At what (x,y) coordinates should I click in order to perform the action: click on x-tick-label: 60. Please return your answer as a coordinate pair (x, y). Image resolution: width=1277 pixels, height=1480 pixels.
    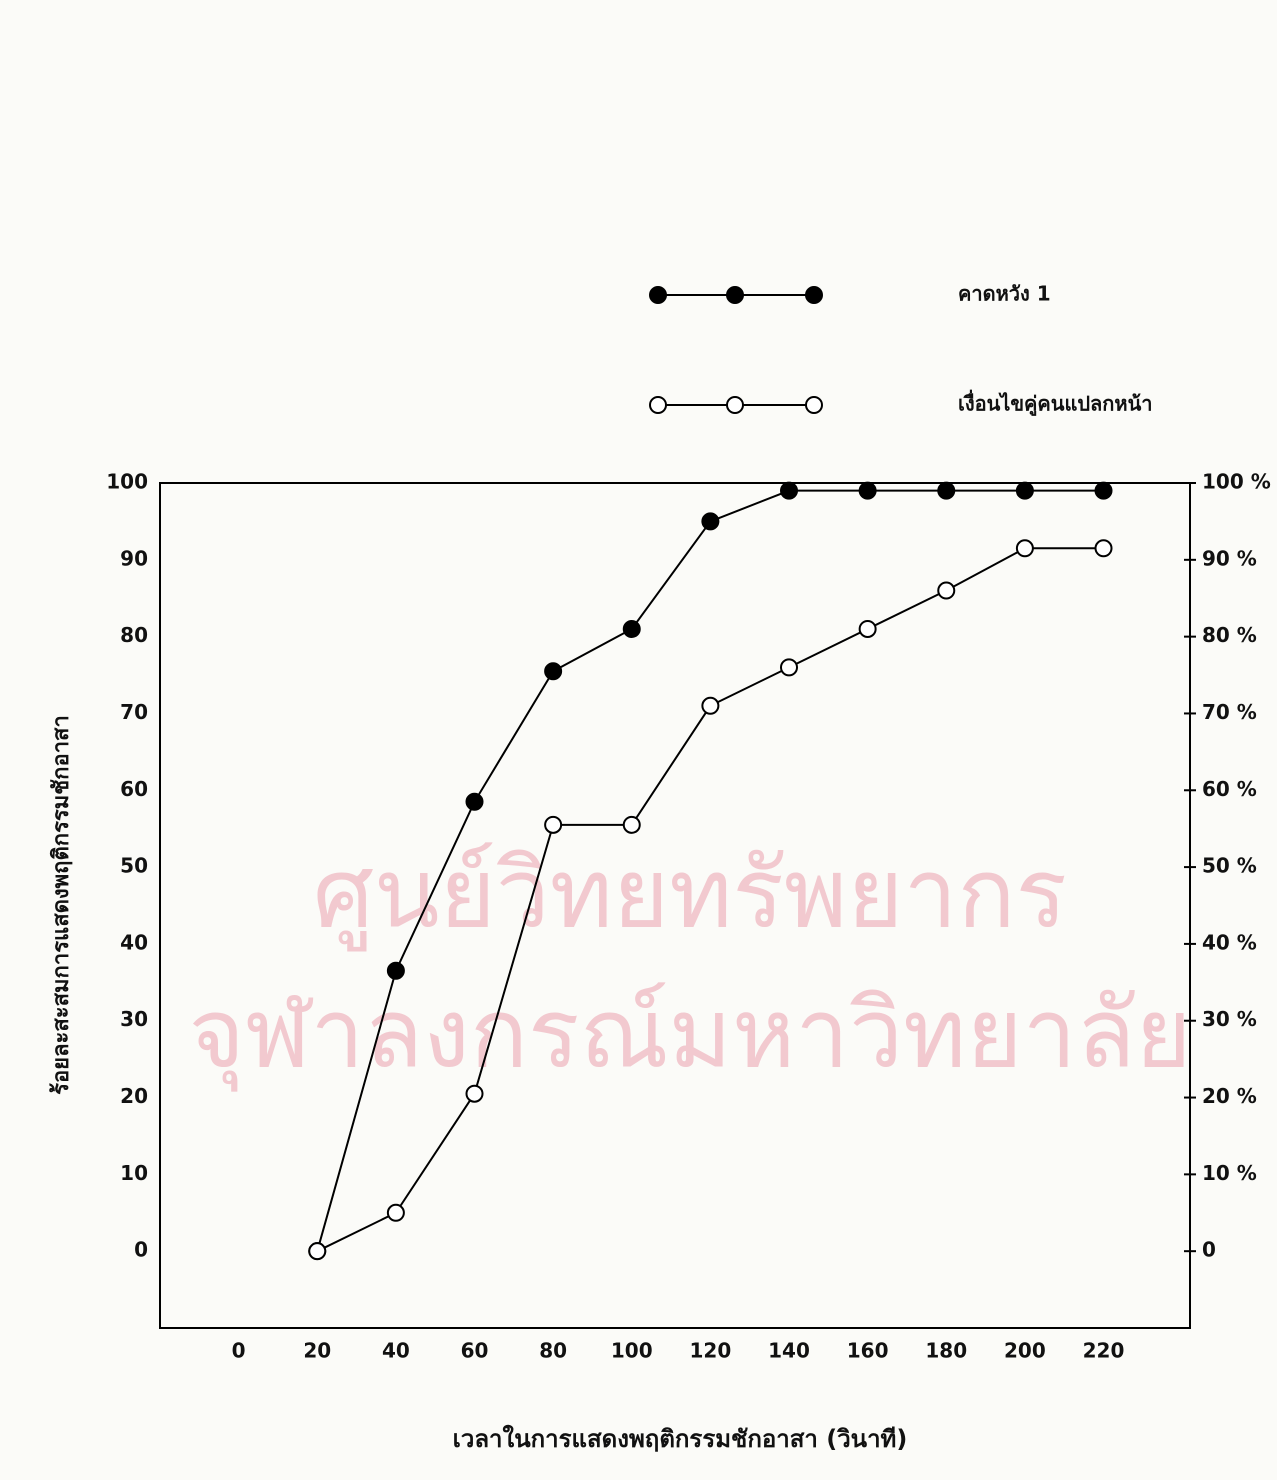
    Looking at the image, I should click on (475, 1351).